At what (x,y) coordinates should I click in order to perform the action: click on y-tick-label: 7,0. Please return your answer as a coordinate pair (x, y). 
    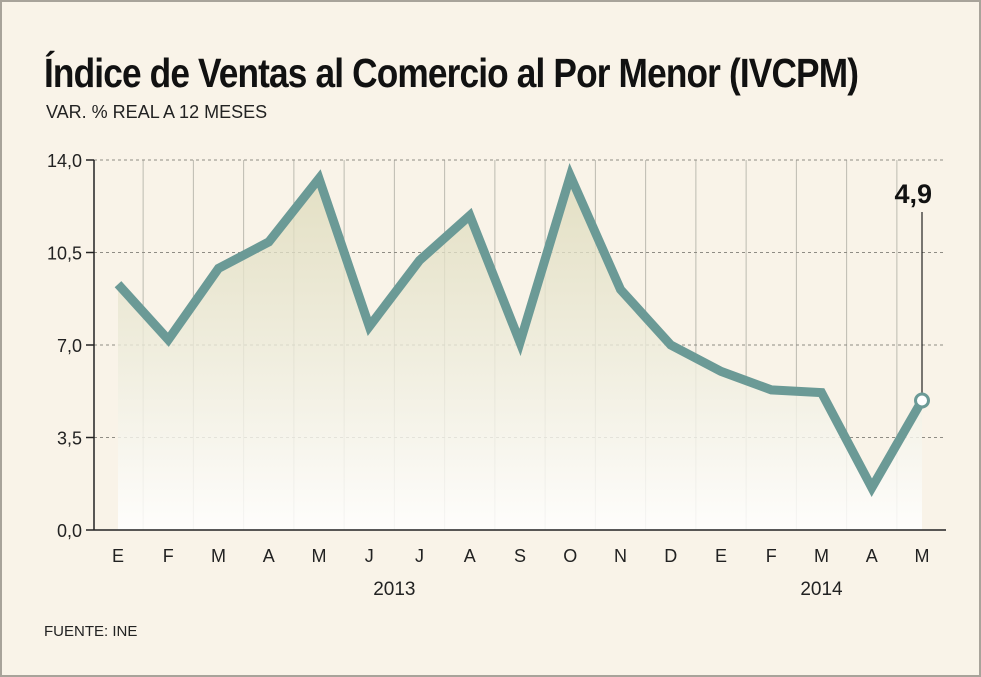
    Looking at the image, I should click on (69, 346).